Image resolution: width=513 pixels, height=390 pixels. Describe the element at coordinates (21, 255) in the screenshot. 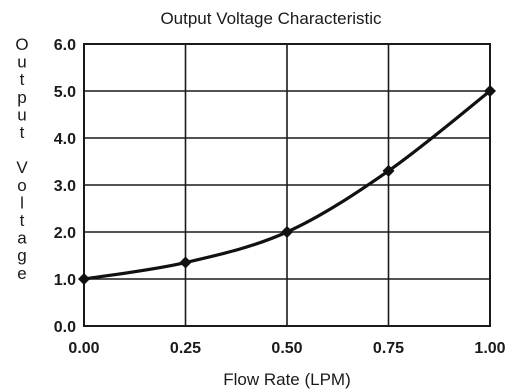

I see `y-axis-label-char: g` at that location.